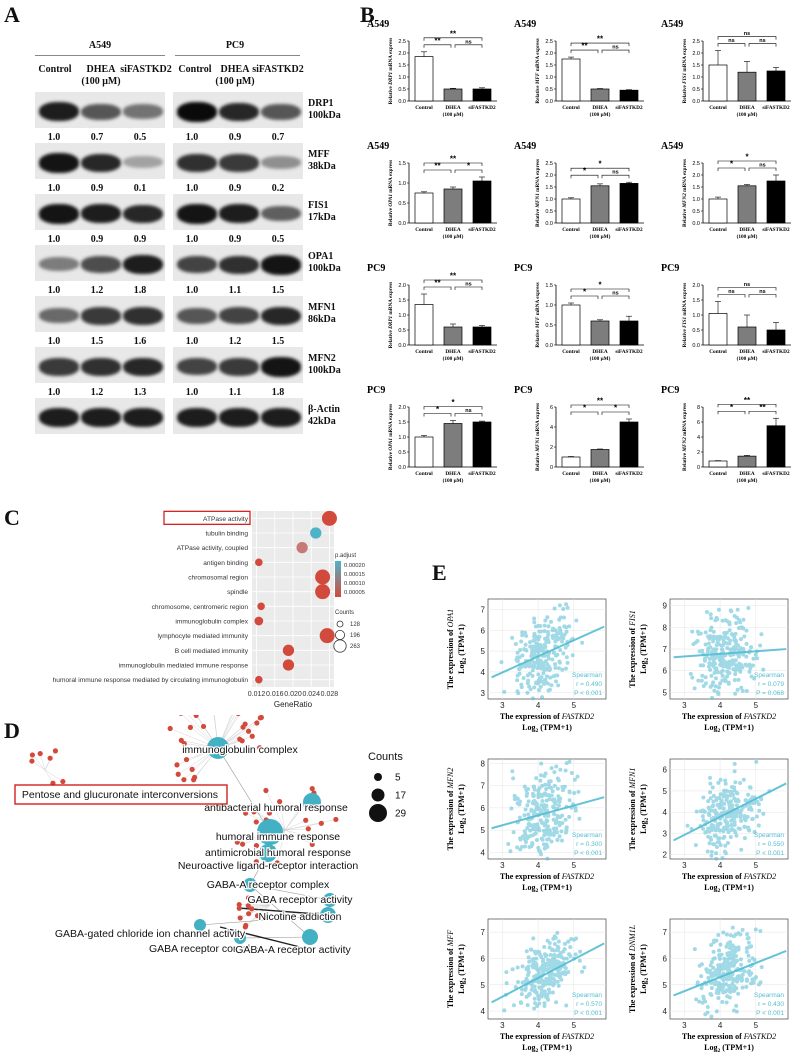 This screenshot has width=809, height=1062. Describe the element at coordinates (549, 326) in the screenshot. I see `y-tick-label: 0.5` at that location.